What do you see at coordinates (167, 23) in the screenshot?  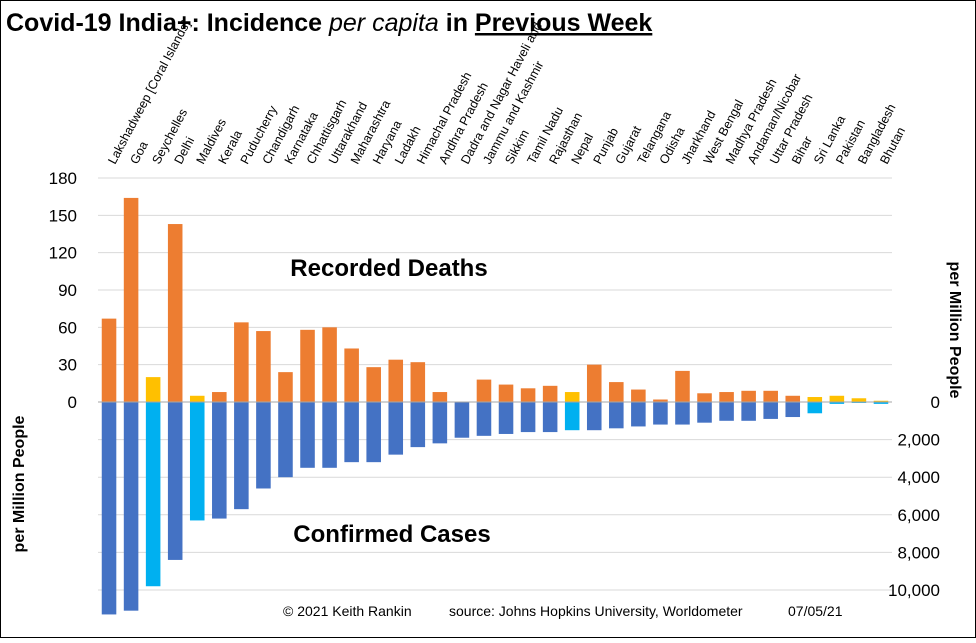 I see `title-part-1: Covid-19 India+: Incidence` at bounding box center [167, 23].